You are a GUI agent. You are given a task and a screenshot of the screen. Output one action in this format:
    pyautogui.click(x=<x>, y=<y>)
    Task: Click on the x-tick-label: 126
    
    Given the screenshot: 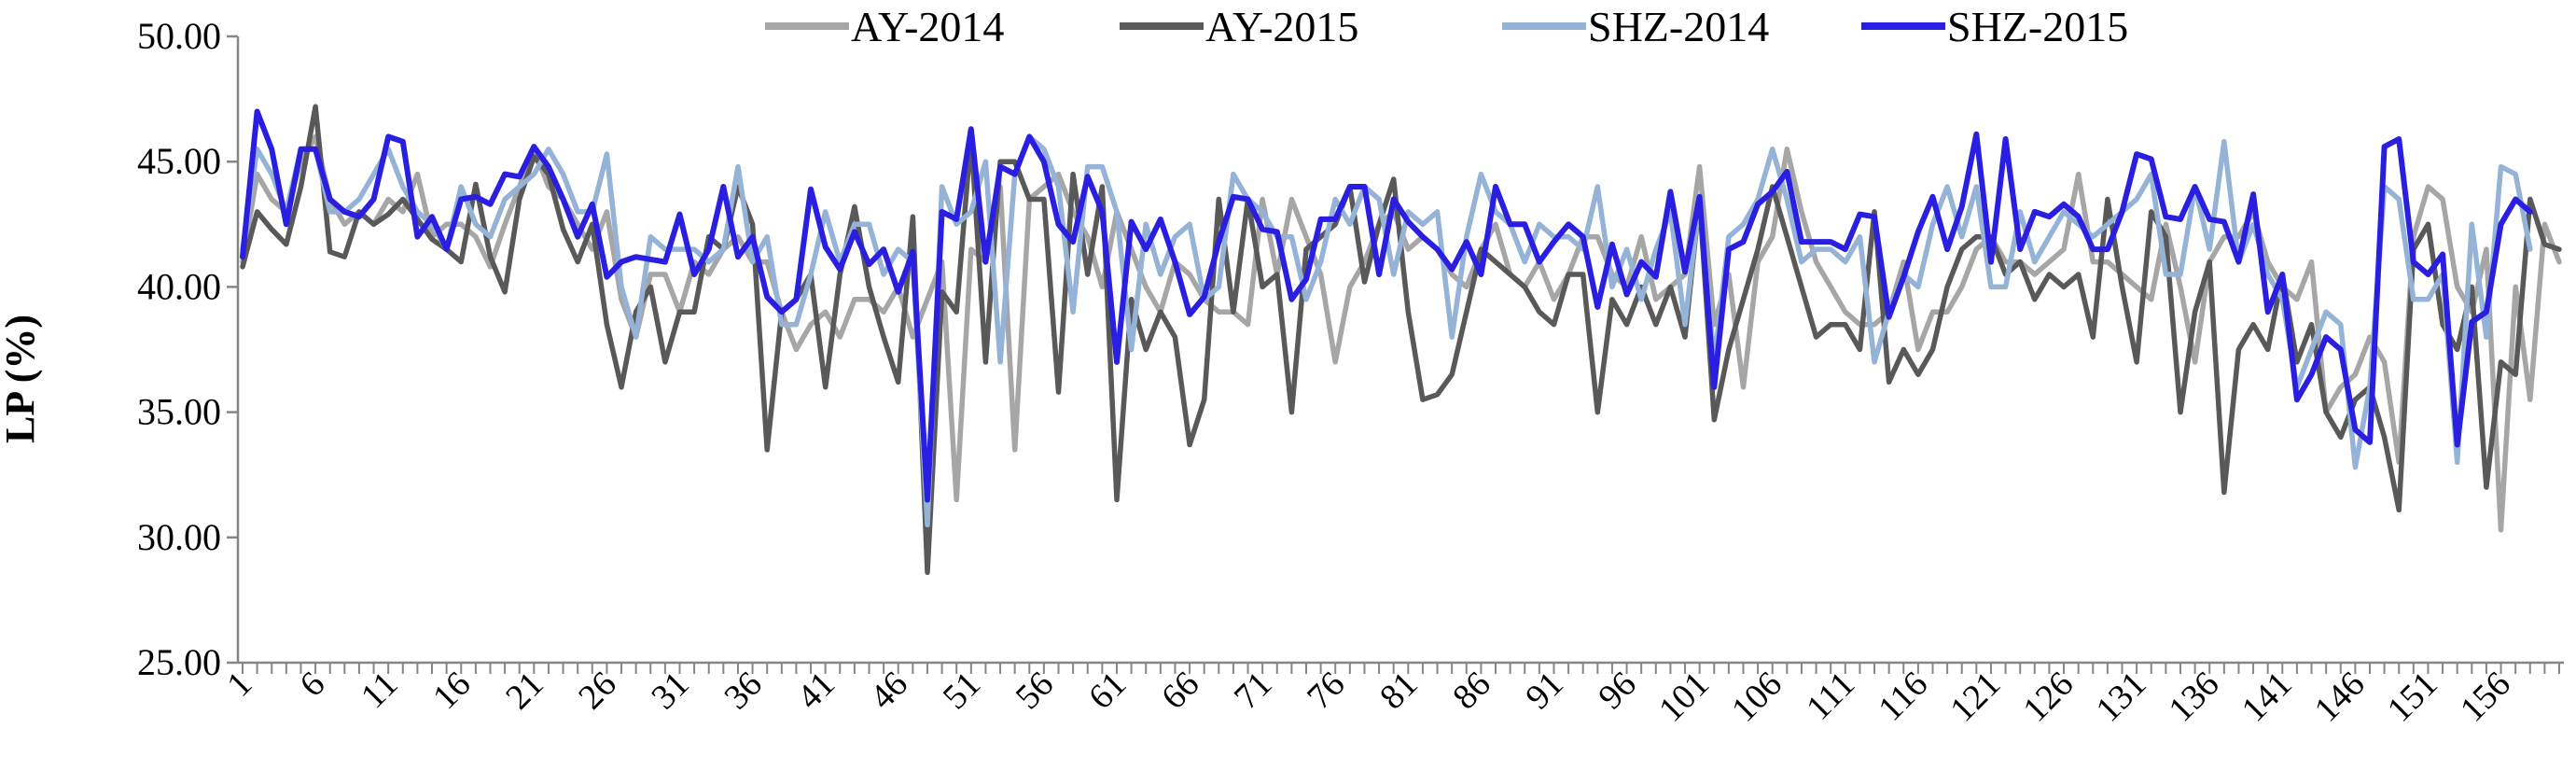 What is the action you would take?
    pyautogui.click(x=2048, y=697)
    